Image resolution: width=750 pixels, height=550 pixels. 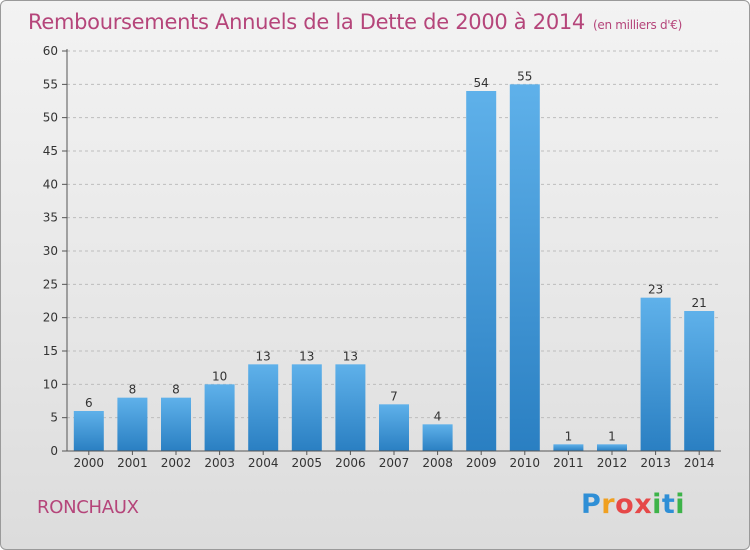 What do you see at coordinates (306, 407) in the screenshot?
I see `bar-2005` at bounding box center [306, 407].